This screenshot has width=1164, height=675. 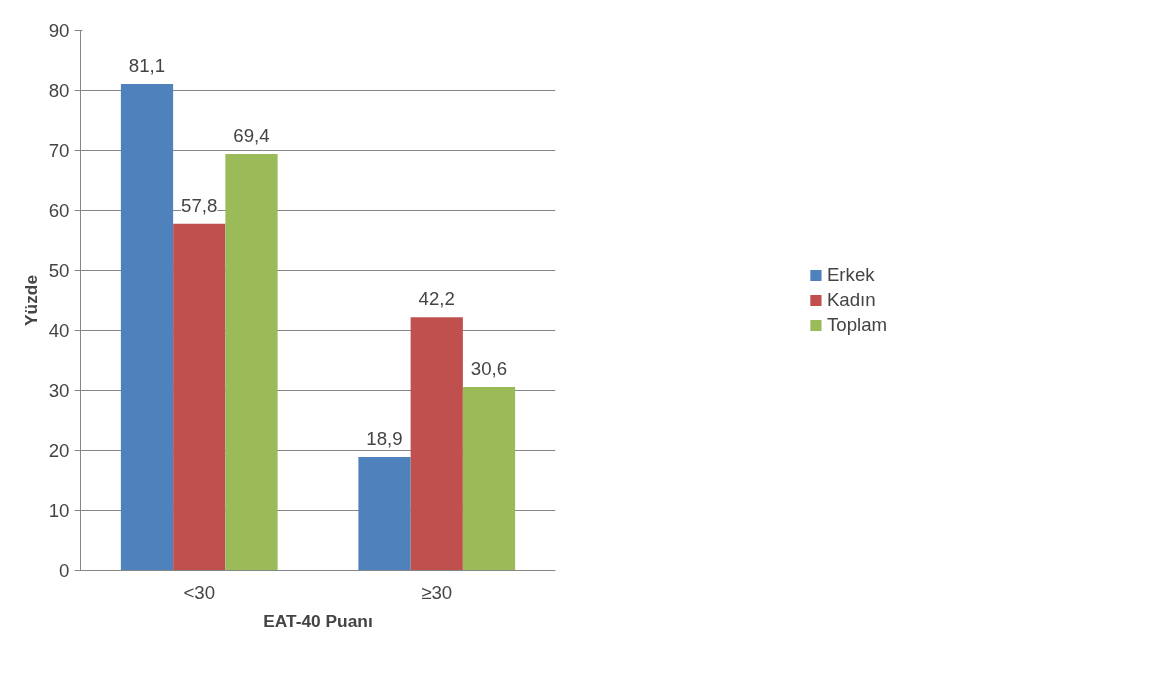 I want to click on y-tick-label: 60, so click(x=59, y=210).